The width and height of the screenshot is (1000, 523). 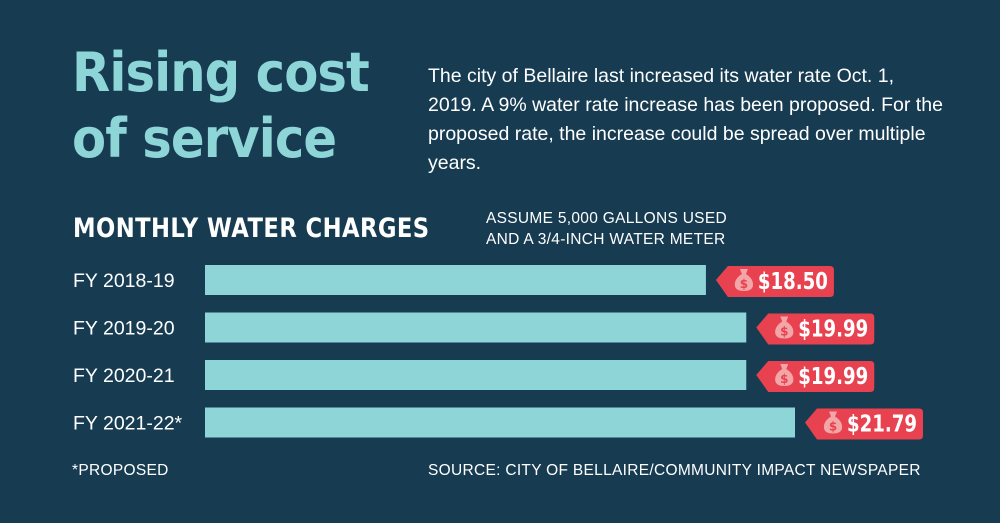 I want to click on category-label: FY 2019-20, so click(x=124, y=329).